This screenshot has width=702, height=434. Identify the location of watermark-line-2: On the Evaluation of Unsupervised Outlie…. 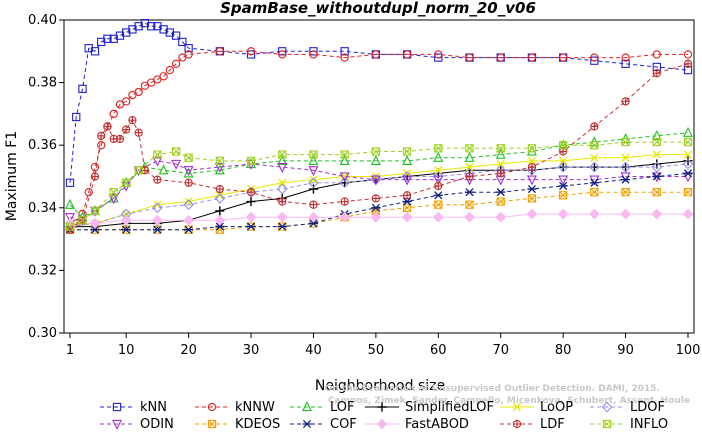
(492, 389).